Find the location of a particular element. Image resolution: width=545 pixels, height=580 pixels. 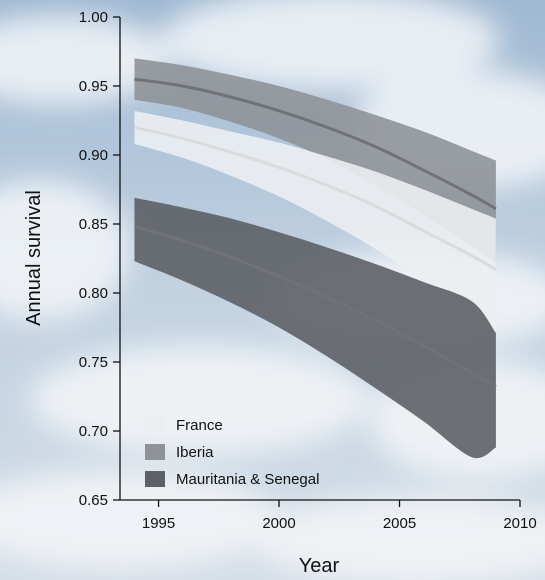

legend-label-france: France is located at coordinates (199, 425).